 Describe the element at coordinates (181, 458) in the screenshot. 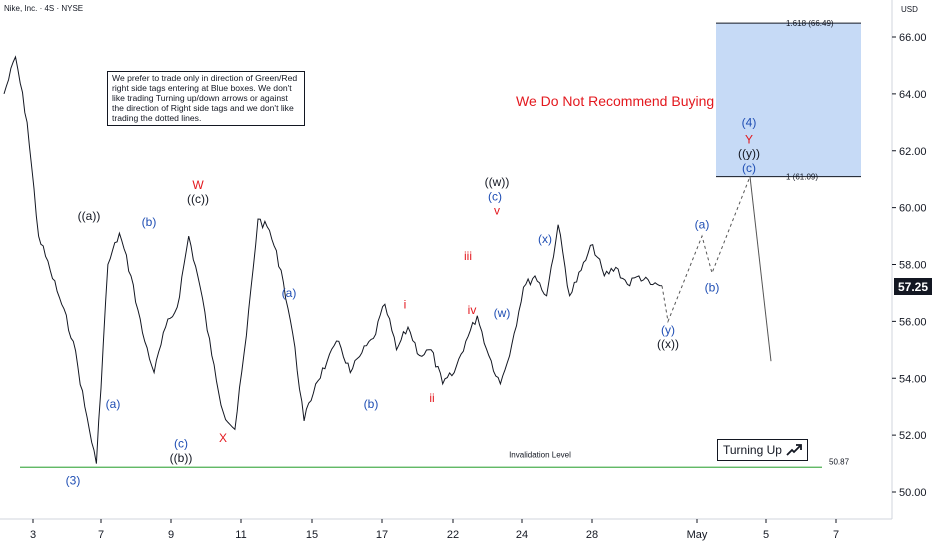

I see `wave-label: ((b))` at that location.